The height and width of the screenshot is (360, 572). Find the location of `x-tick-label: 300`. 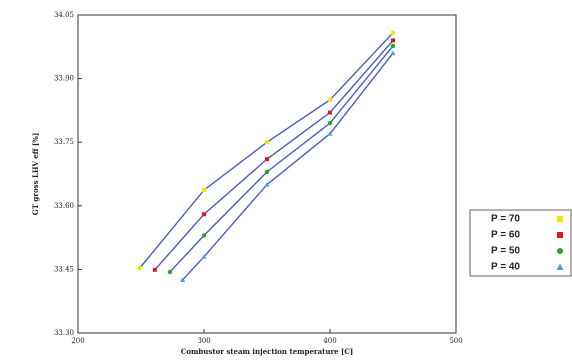

x-tick-label: 300 is located at coordinates (203, 341).